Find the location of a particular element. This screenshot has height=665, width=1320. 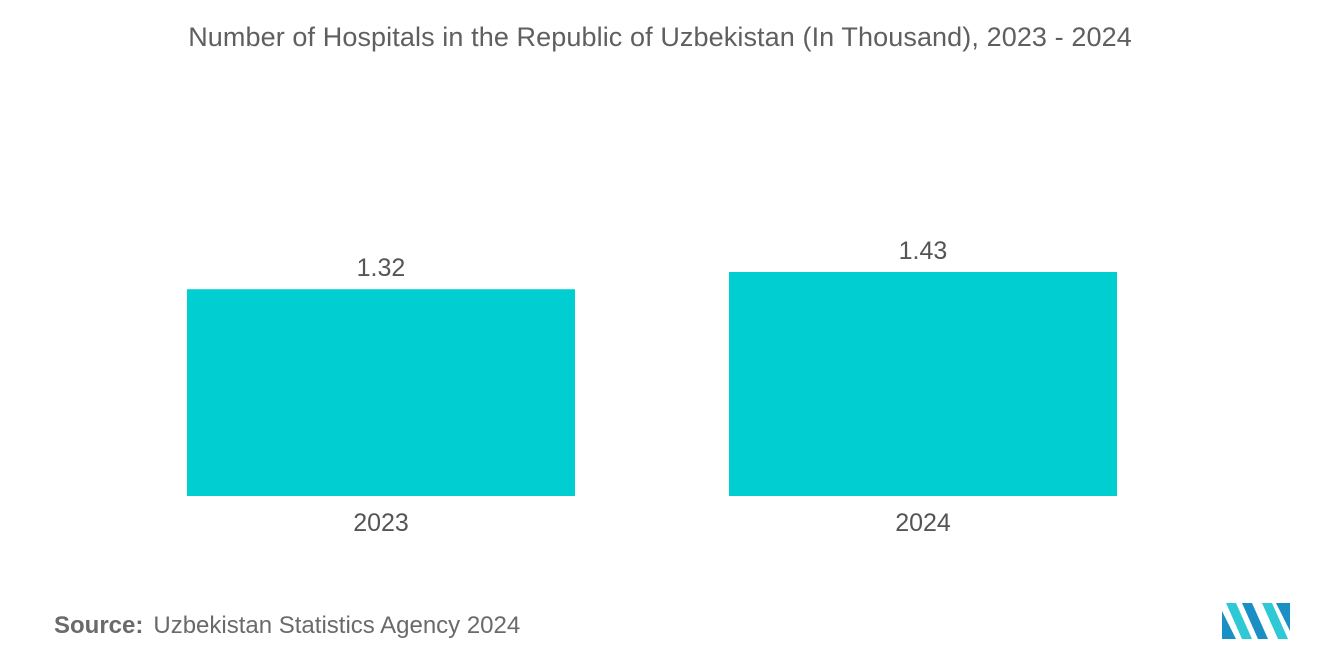

source-text: Uzbekistan Statistics Agency 2024 is located at coordinates (337, 625).